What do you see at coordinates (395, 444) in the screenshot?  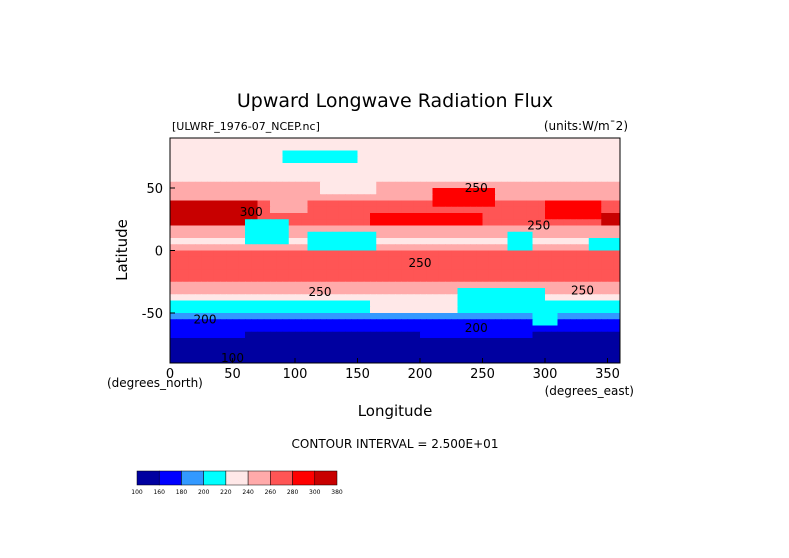 I see `contour-interval: CONTOUR INTERVAL = 2.500E+01` at bounding box center [395, 444].